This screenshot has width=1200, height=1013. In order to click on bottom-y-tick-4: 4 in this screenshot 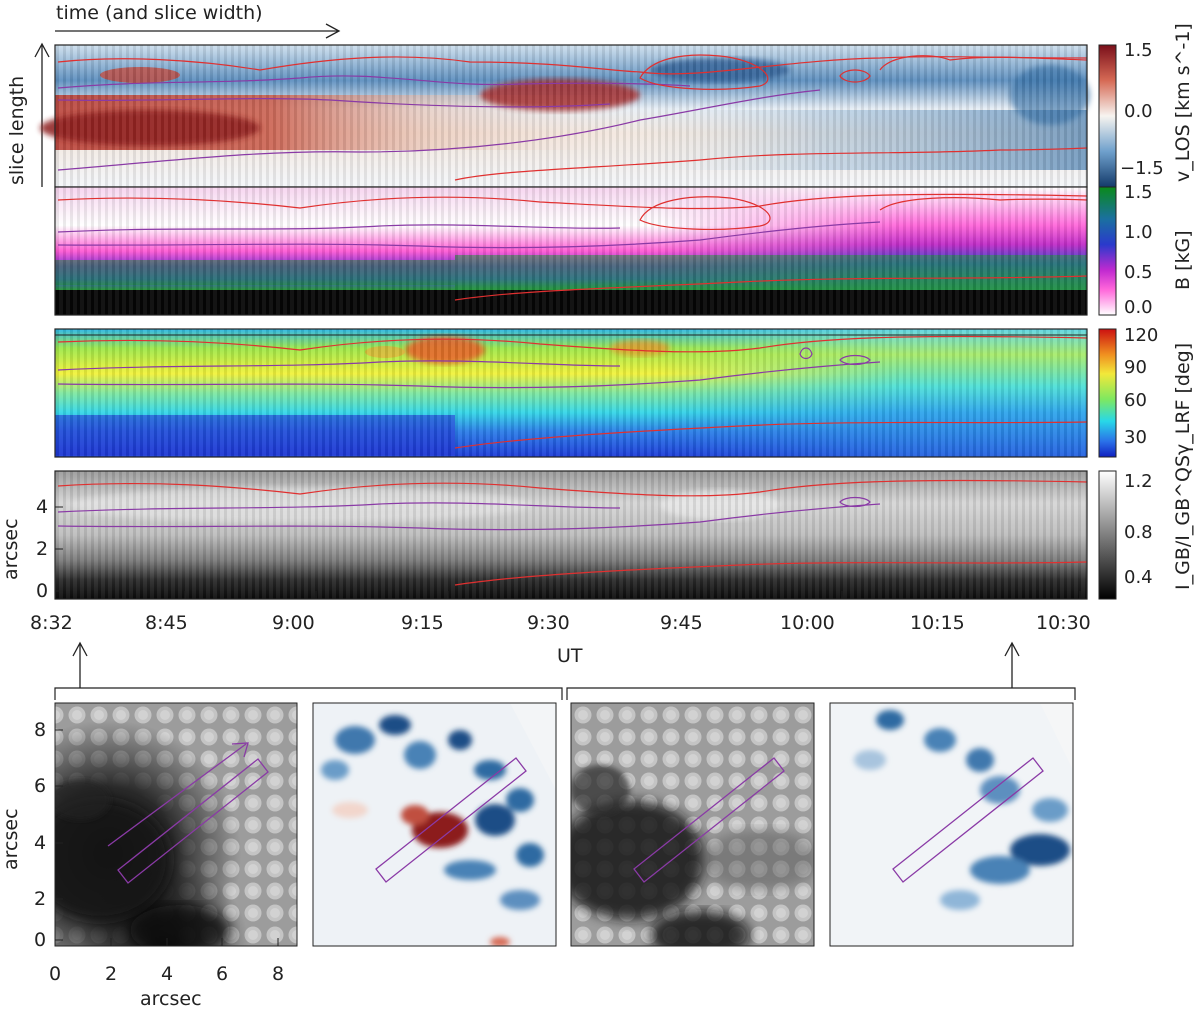, I will do `click(40, 843)`.